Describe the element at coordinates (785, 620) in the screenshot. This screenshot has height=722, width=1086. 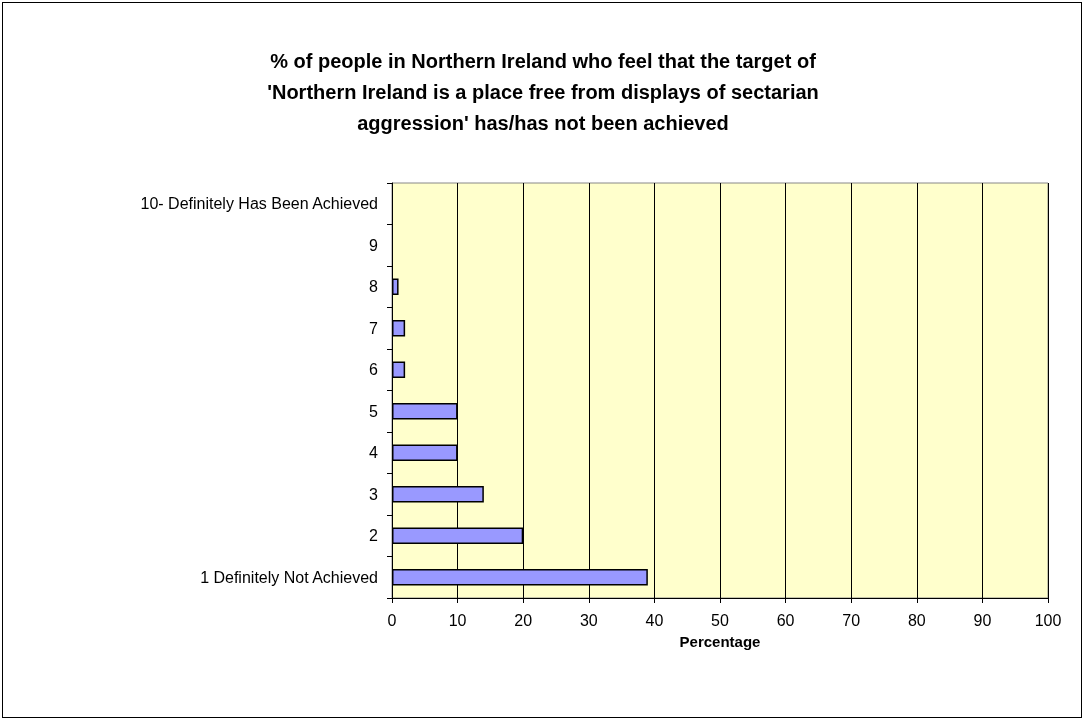
I see `x-tick-label: 60` at that location.